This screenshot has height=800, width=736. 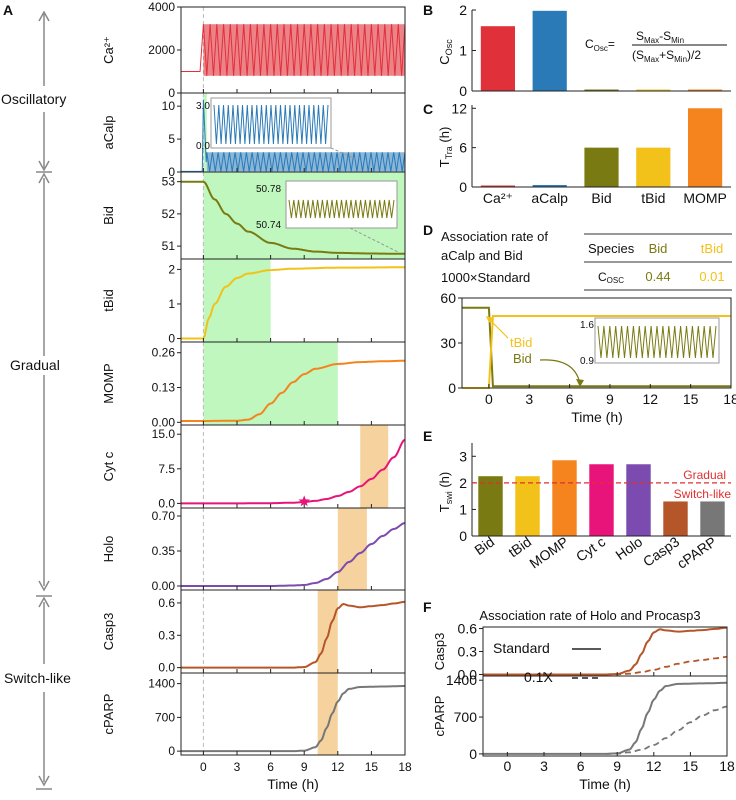 I want to click on subplot-momp: 0.00 0.13 0.26 MOMP, so click(x=253, y=385).